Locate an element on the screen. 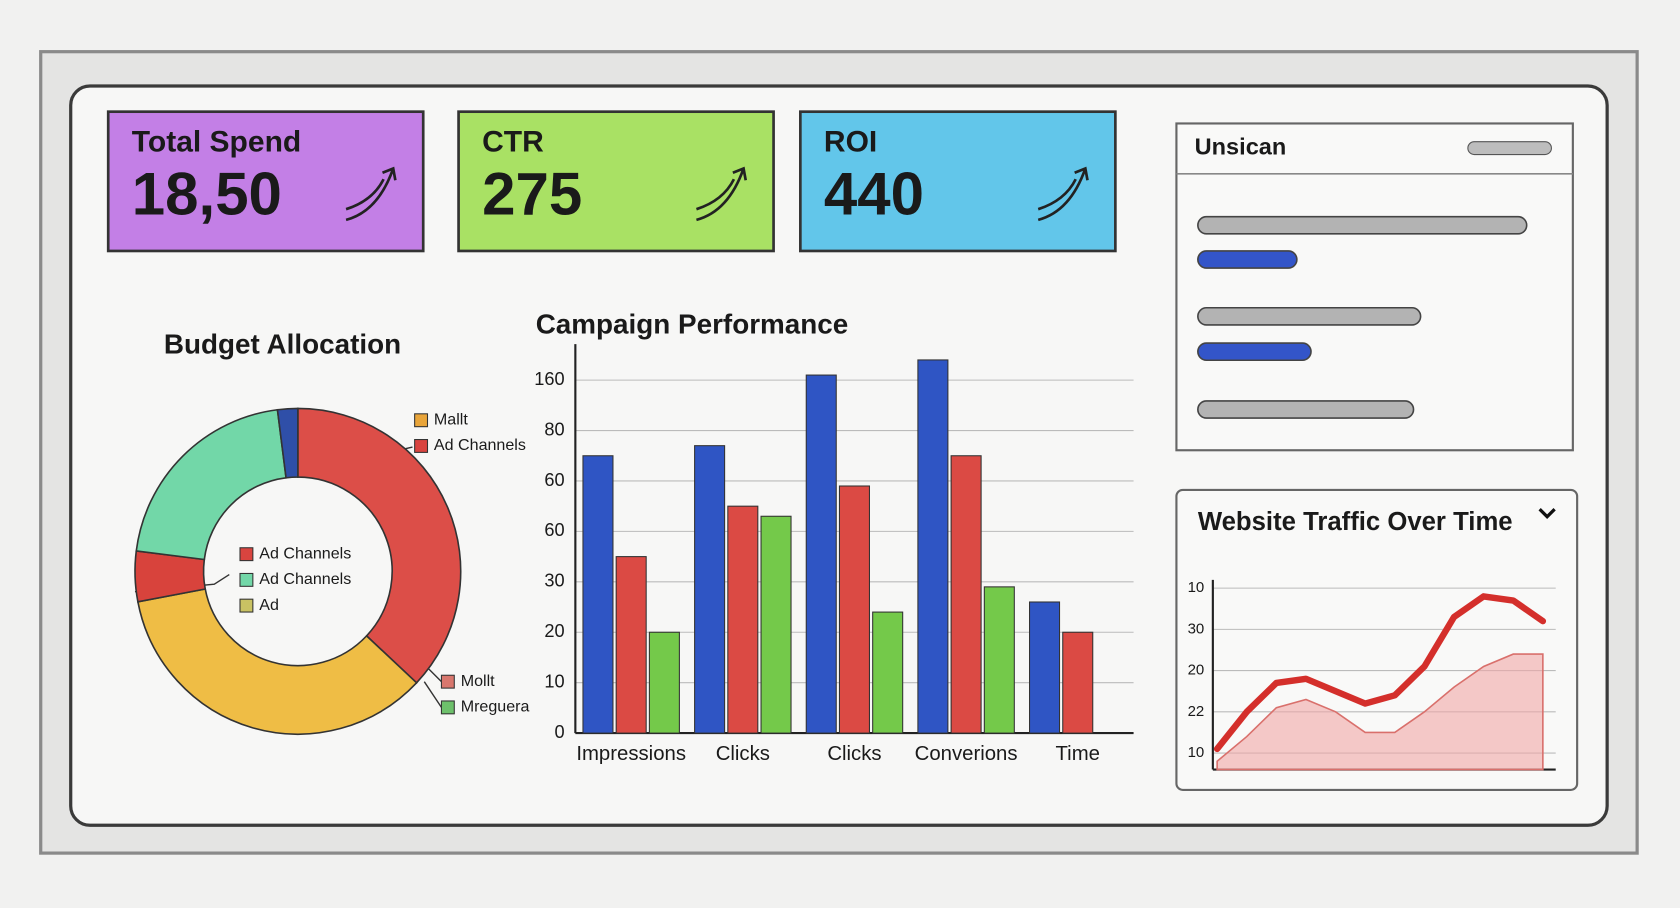 This screenshot has height=908, width=1680. y-tick-label: 160 is located at coordinates (549, 379).